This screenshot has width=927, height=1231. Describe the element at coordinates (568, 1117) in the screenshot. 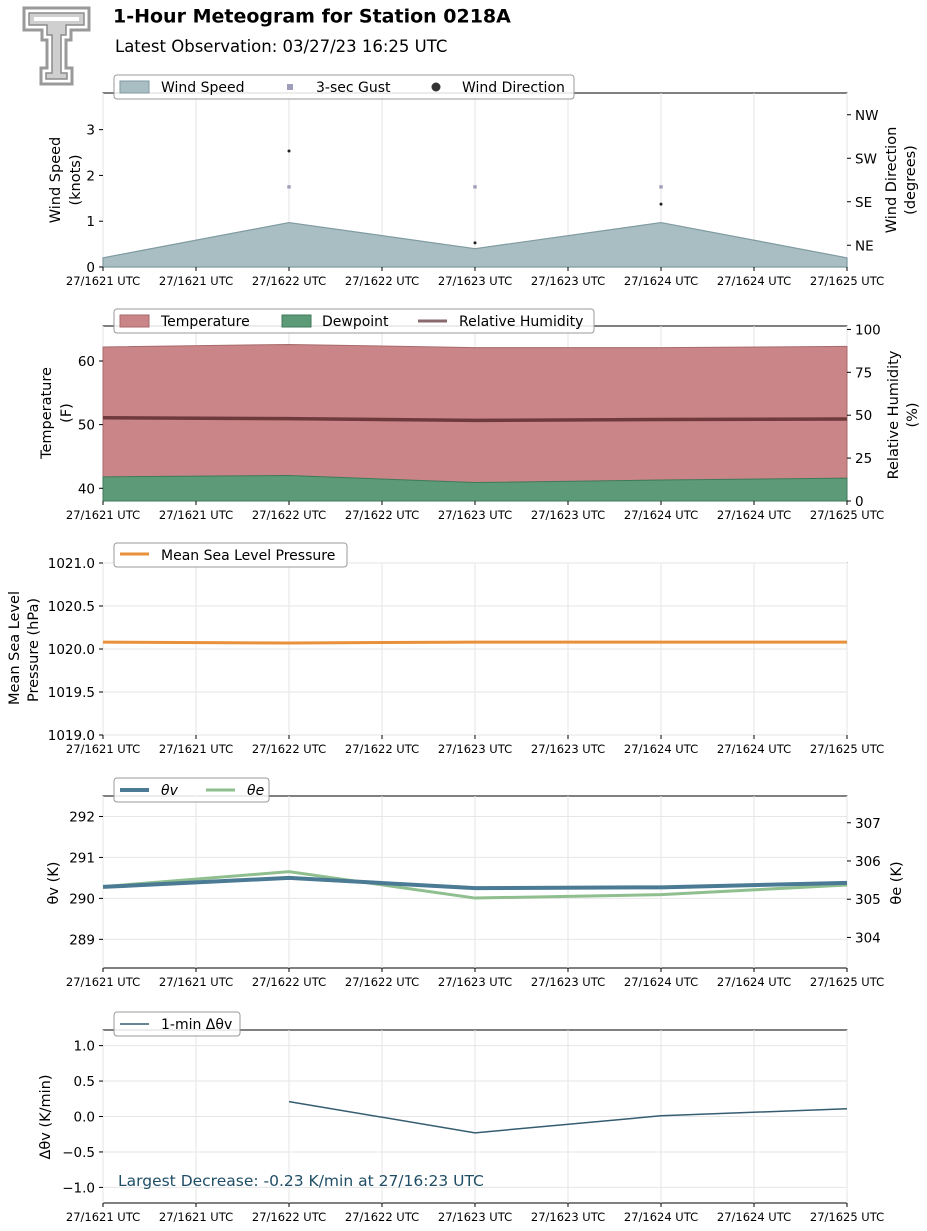

I see `dtheta-line` at that location.